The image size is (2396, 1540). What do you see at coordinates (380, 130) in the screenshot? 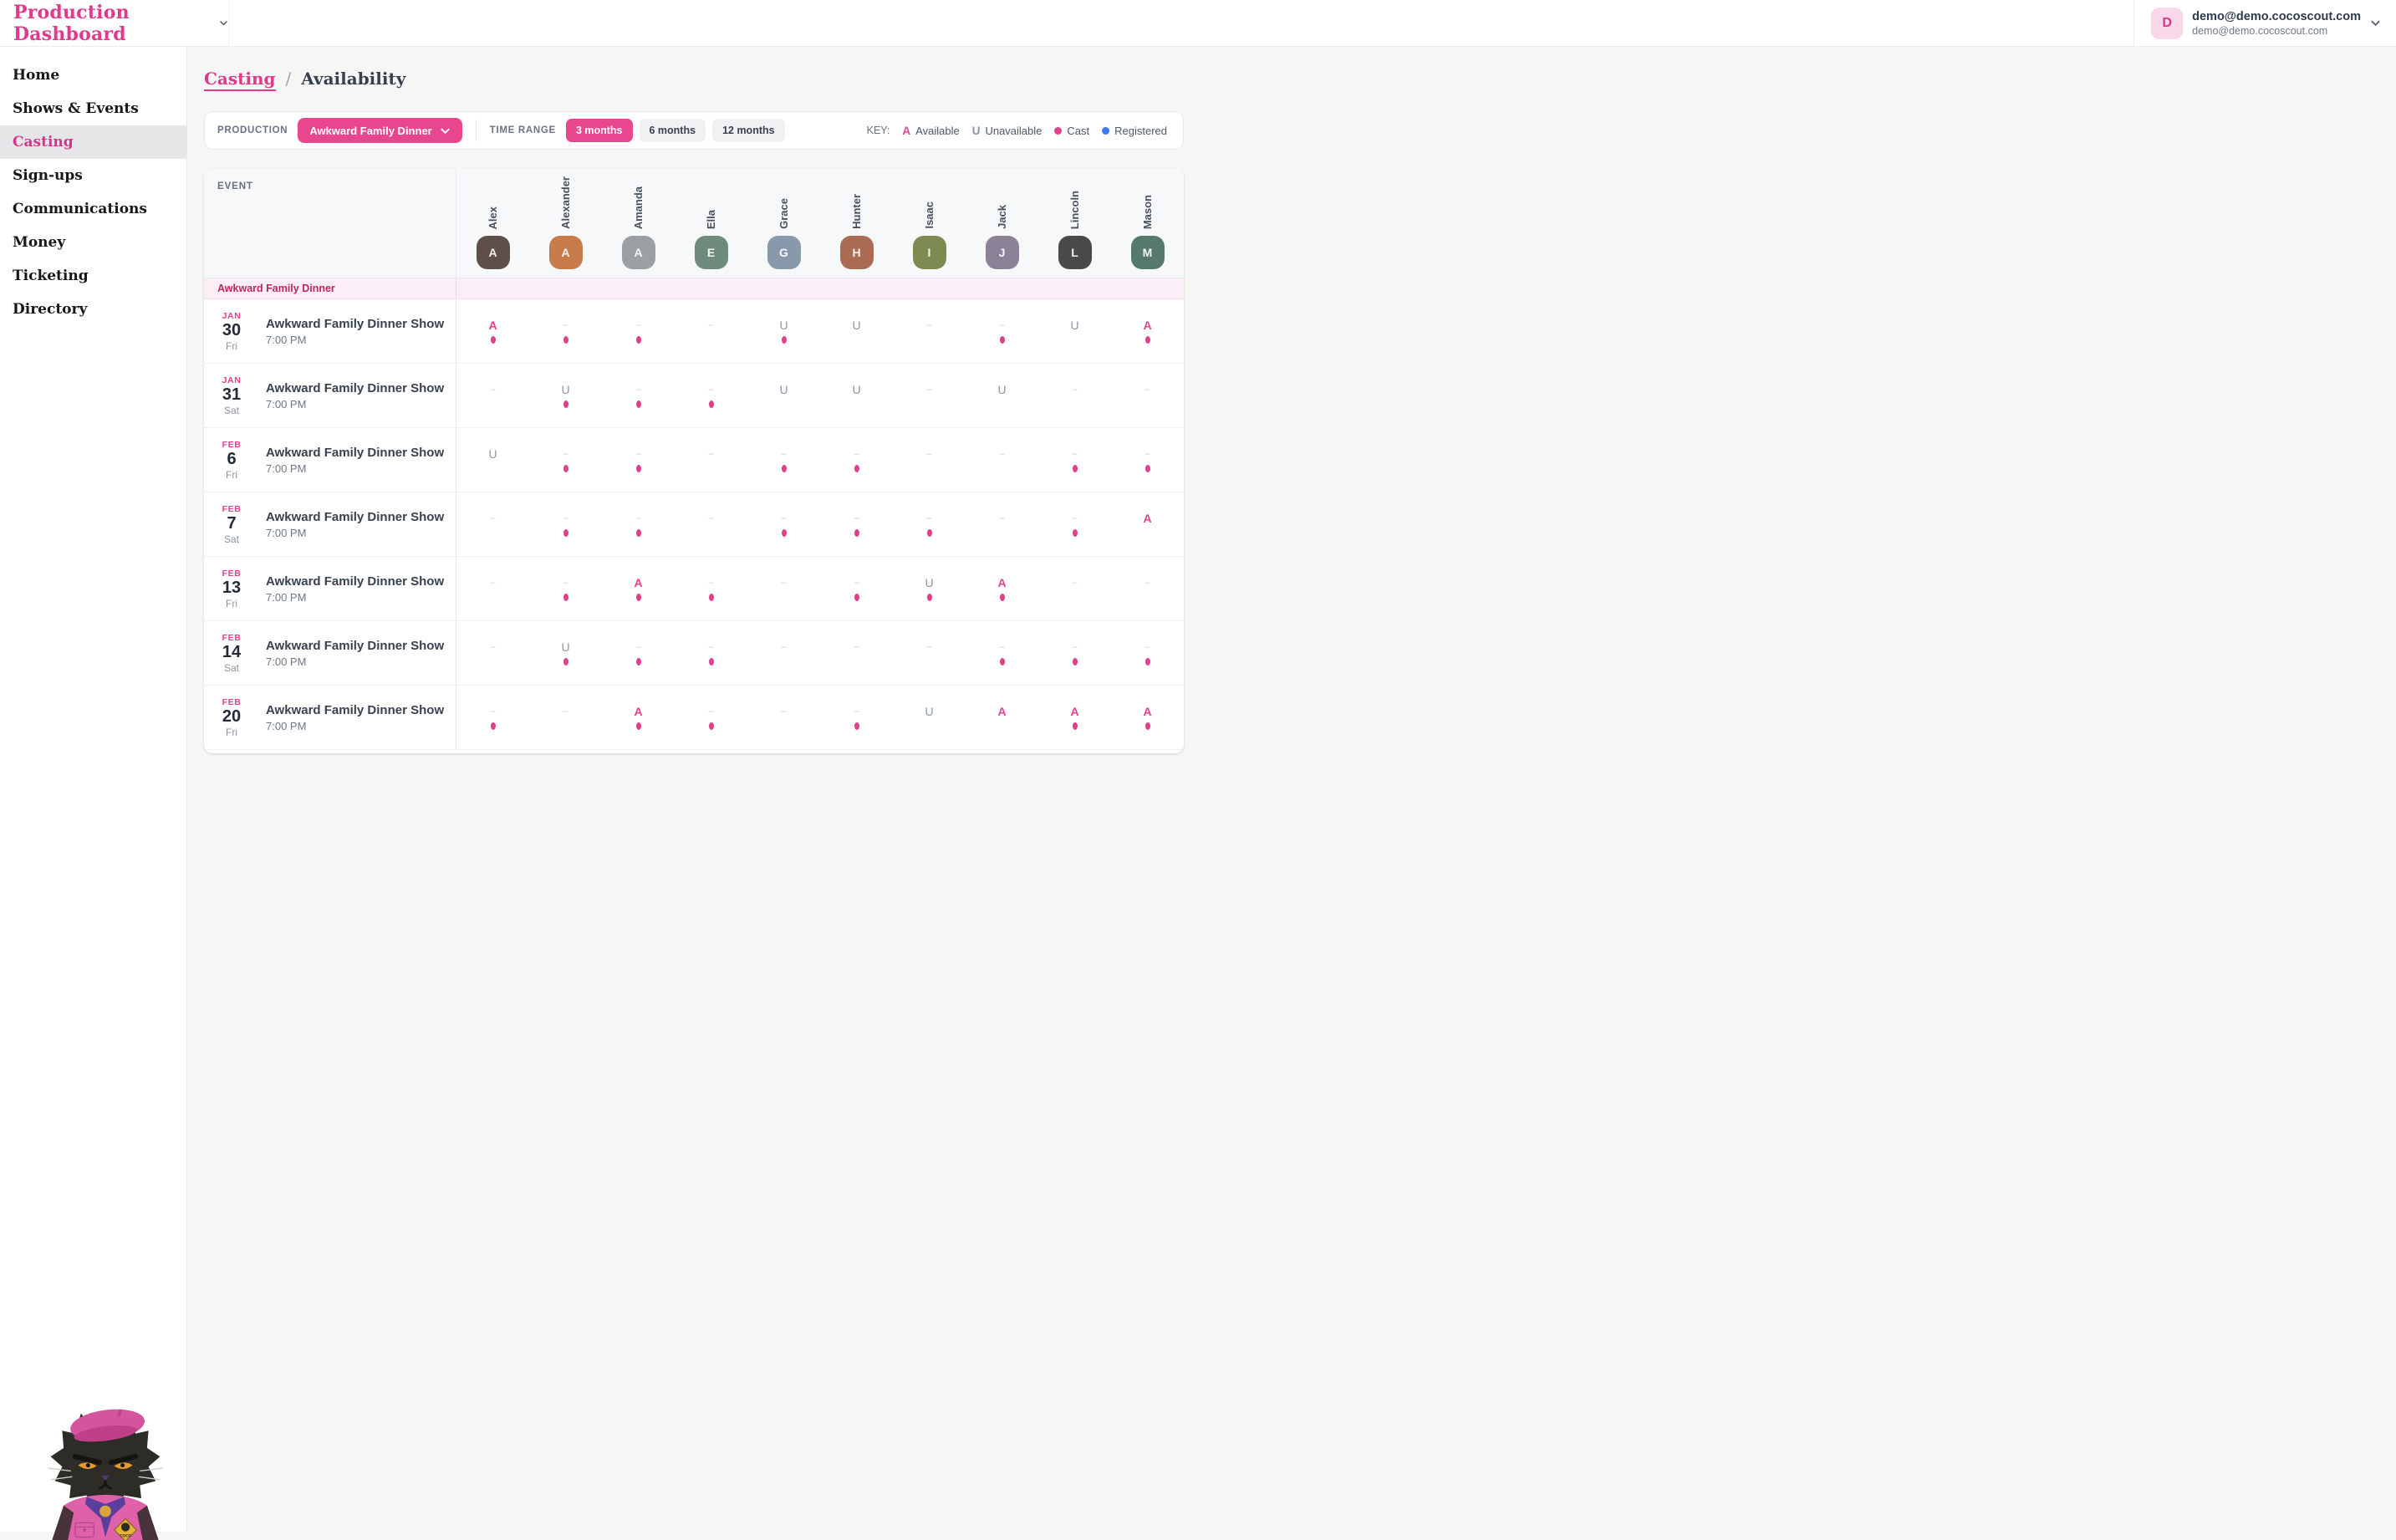
I see `production-select: Awkward Family Dinner` at bounding box center [380, 130].